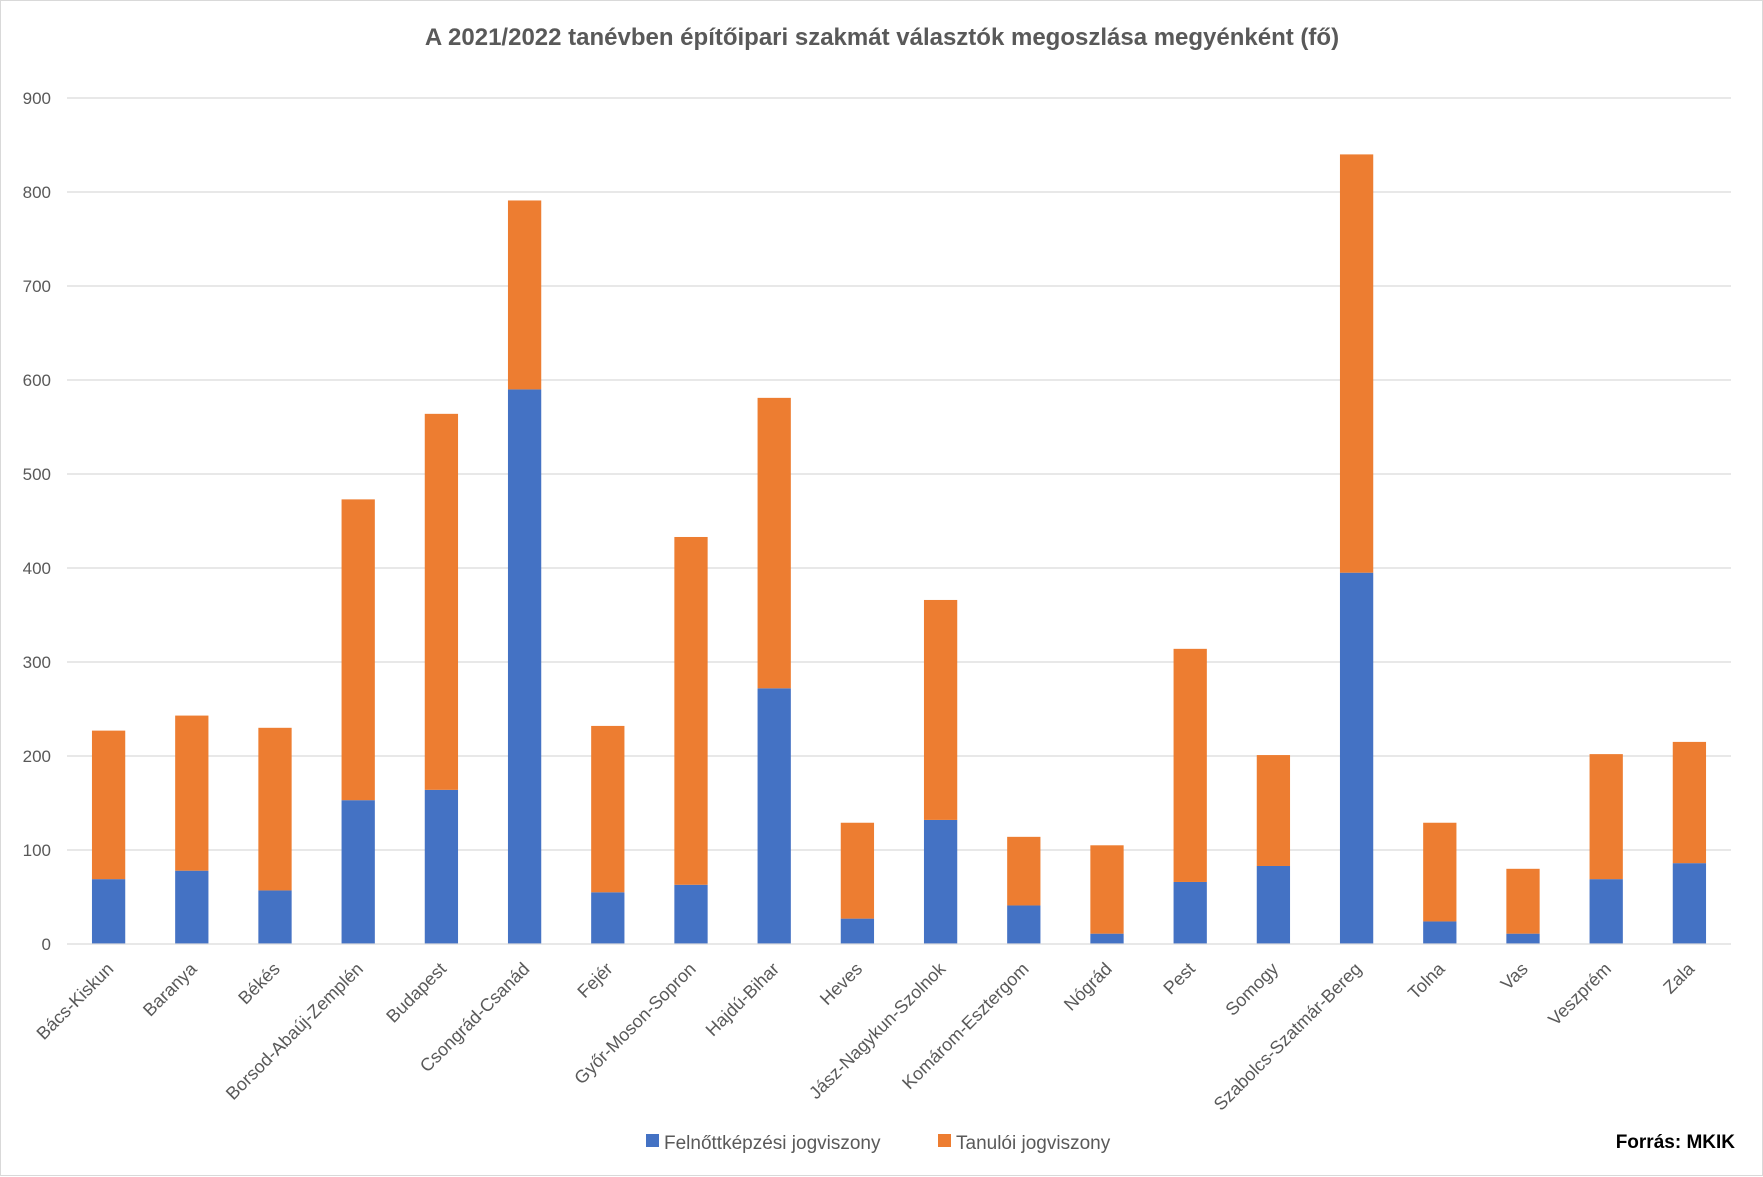 This screenshot has height=1177, width=1763. Describe the element at coordinates (37, 192) in the screenshot. I see `y-tick-label: 800` at that location.